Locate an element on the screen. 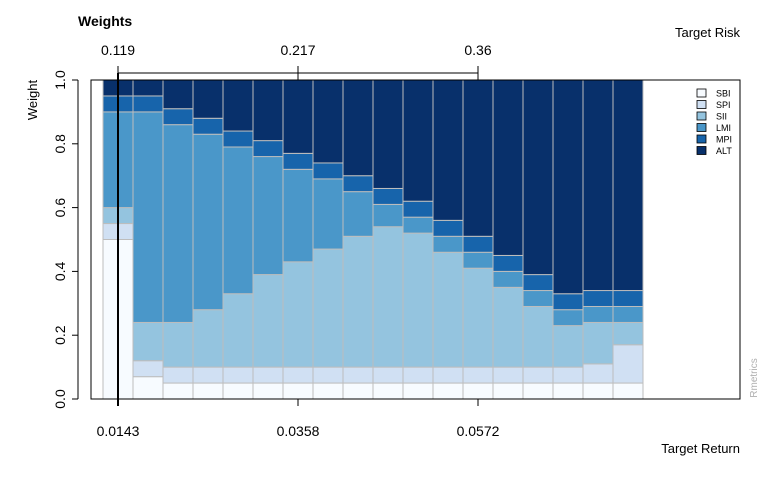  y-tick-label-3: 0.6 is located at coordinates (60, 208).